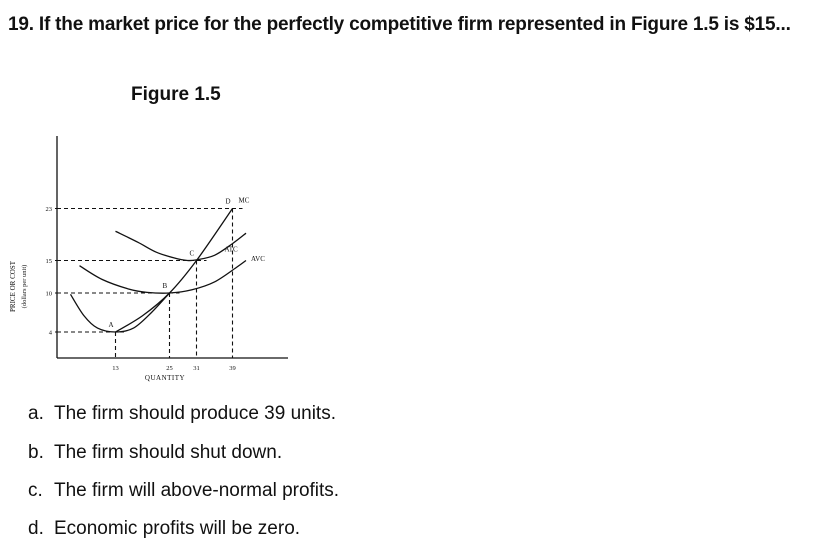 The width and height of the screenshot is (823, 555). I want to click on answer-letter: d., so click(36, 528).